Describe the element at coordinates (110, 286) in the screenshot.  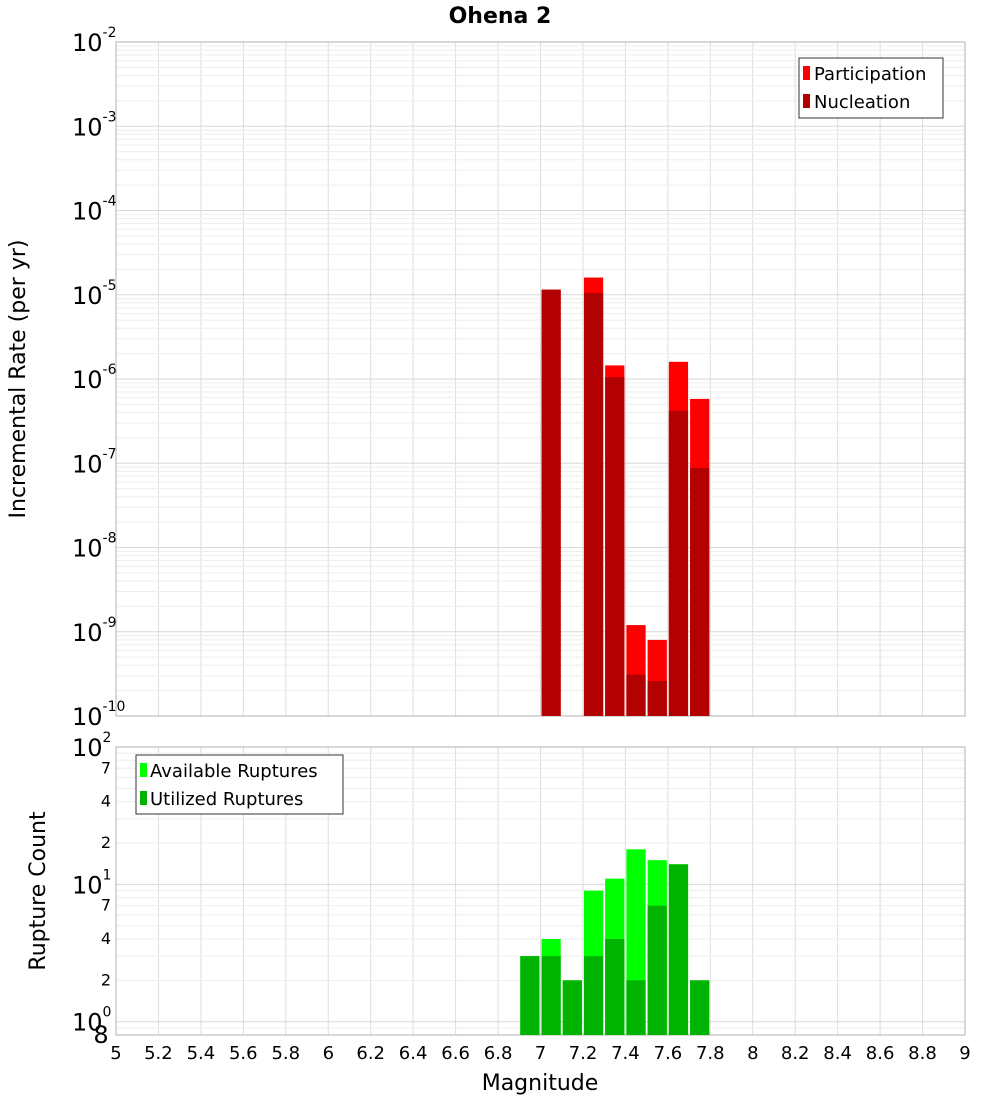
I see `y-tick-exponent: -5` at that location.